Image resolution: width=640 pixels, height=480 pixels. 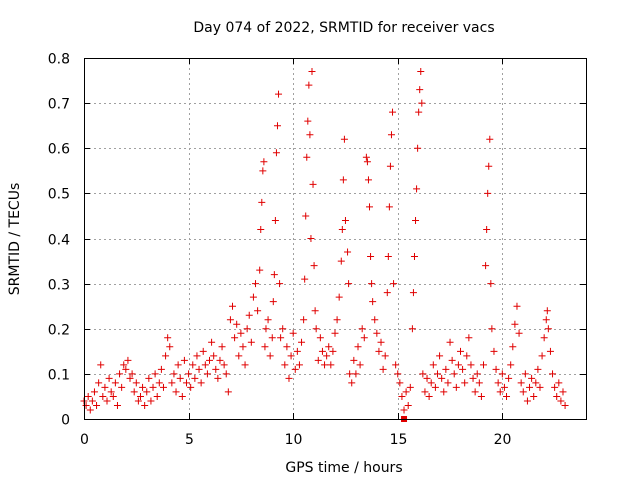 What do you see at coordinates (59, 241) in the screenshot?
I see `y-tick-label: 0.4` at bounding box center [59, 241].